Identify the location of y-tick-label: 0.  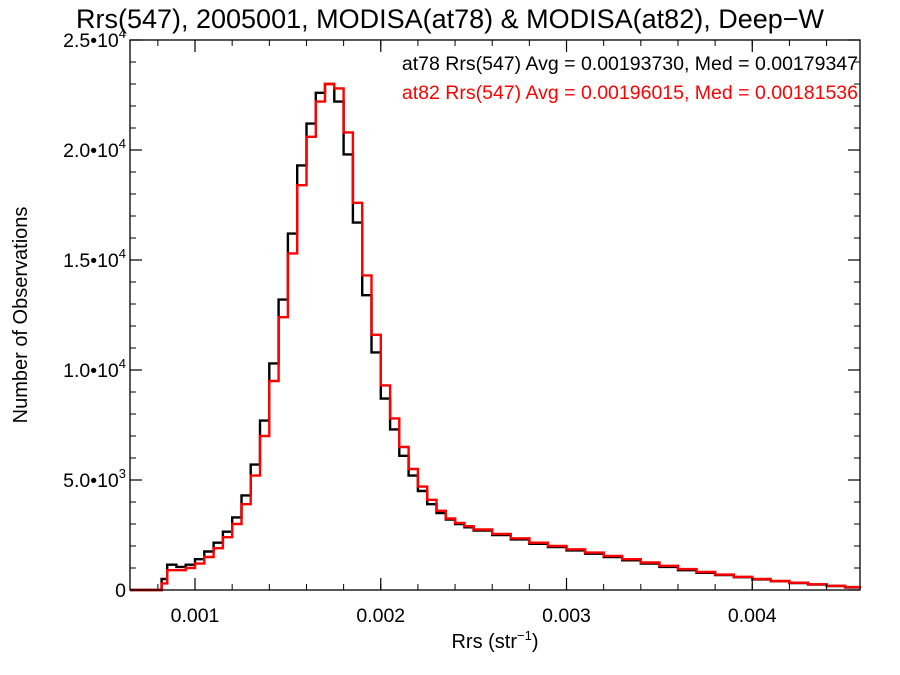
(120, 591).